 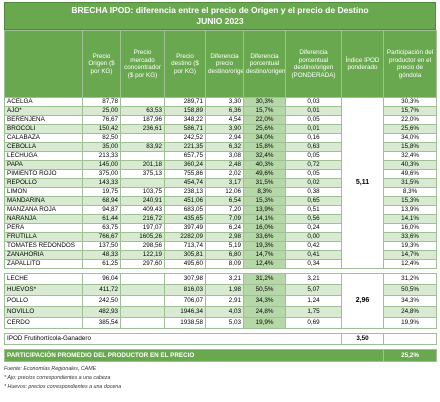 What do you see at coordinates (43, 165) in the screenshot?
I see `table-cell: PAPA` at bounding box center [43, 165].